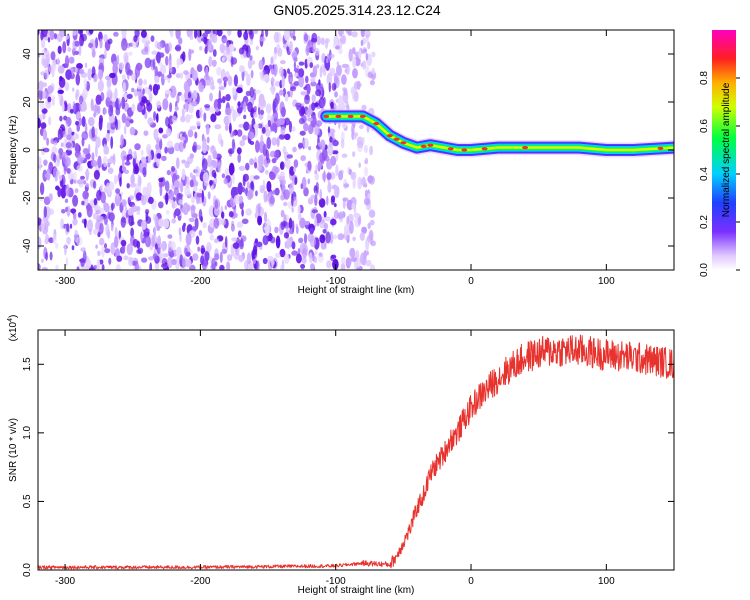  I want to click on x-tick-label: 100, so click(606, 581).